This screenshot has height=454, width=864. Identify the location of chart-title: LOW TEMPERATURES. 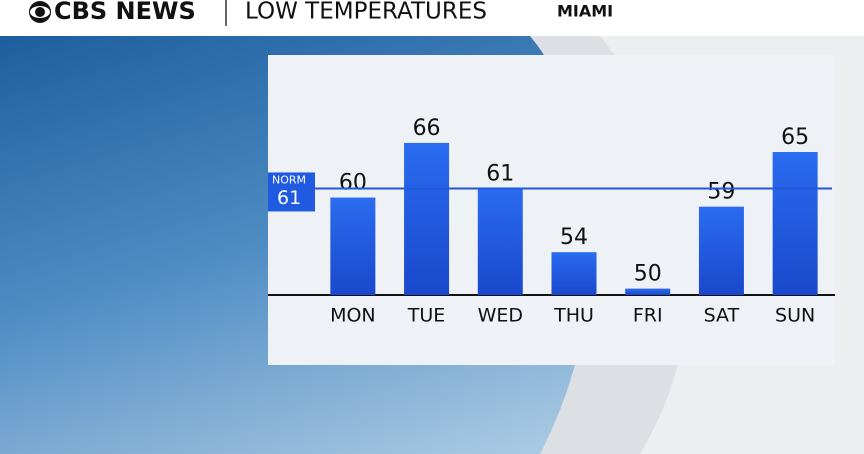
(366, 12).